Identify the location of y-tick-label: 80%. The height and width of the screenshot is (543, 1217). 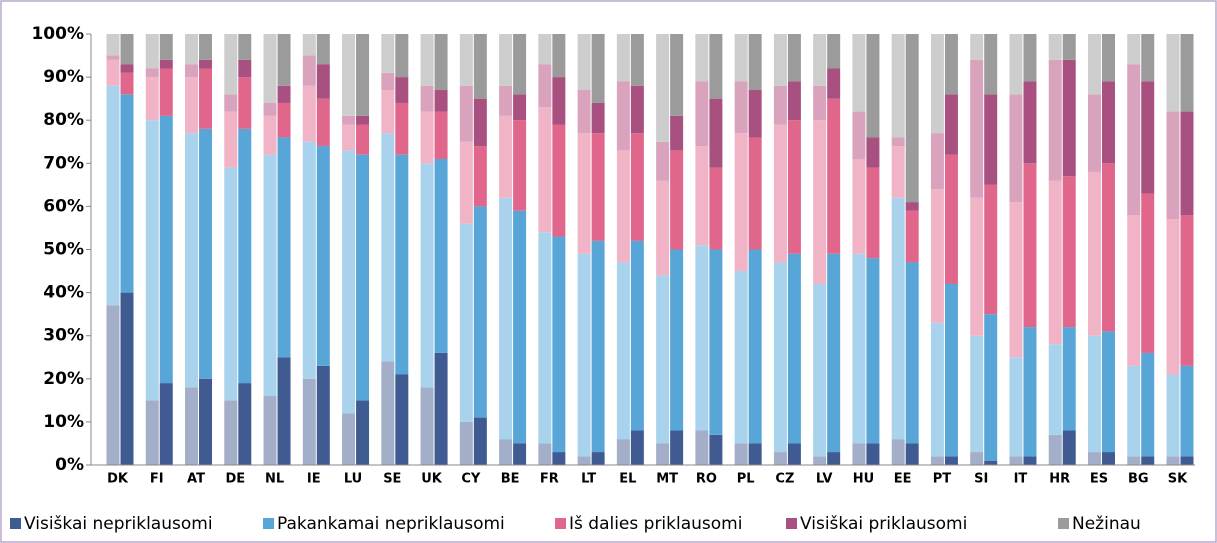
(63, 120).